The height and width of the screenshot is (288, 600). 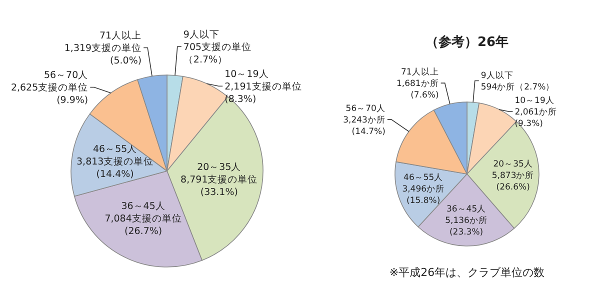 What do you see at coordinates (517, 86) in the screenshot?
I see `data-label: 594か所（2.7%）` at bounding box center [517, 86].